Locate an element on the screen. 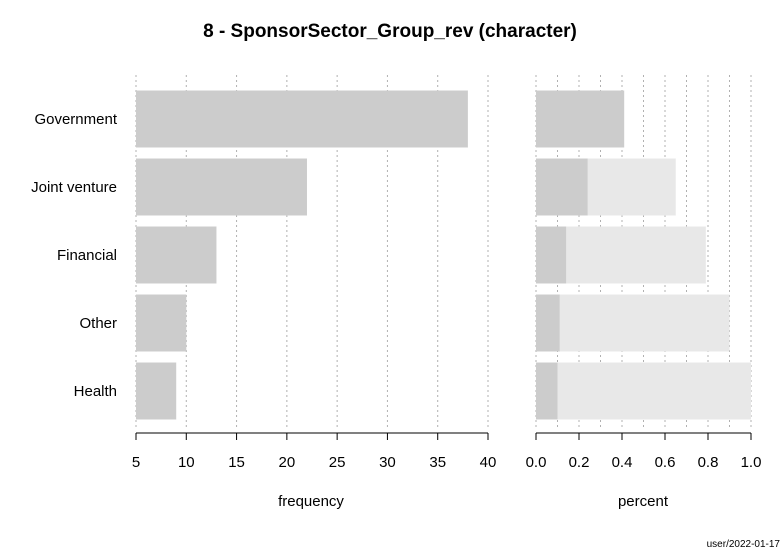  percent-bar-financial is located at coordinates (551, 255).